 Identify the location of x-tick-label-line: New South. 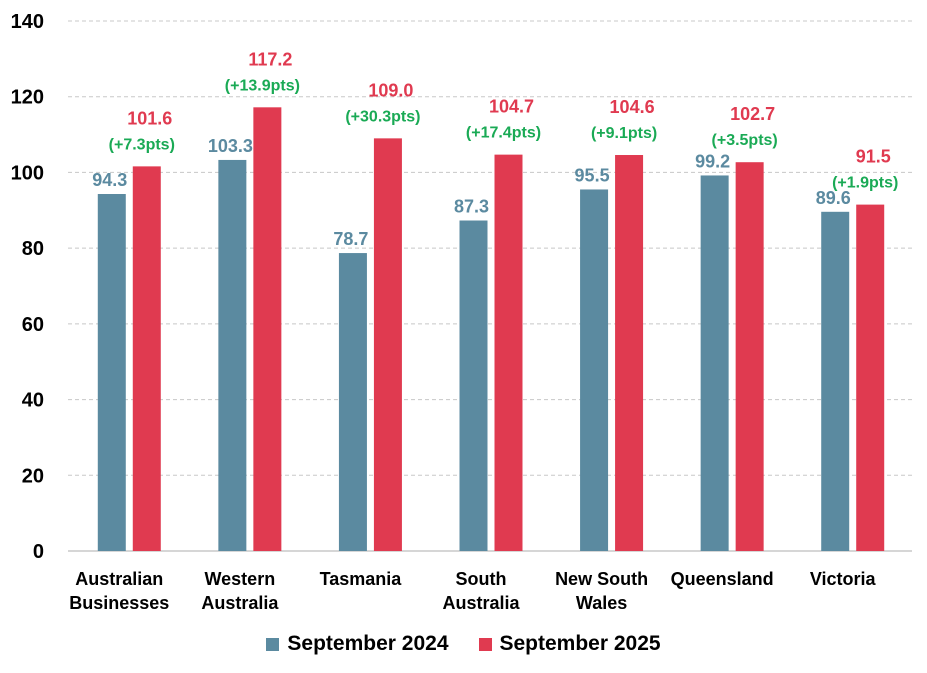
(601, 579).